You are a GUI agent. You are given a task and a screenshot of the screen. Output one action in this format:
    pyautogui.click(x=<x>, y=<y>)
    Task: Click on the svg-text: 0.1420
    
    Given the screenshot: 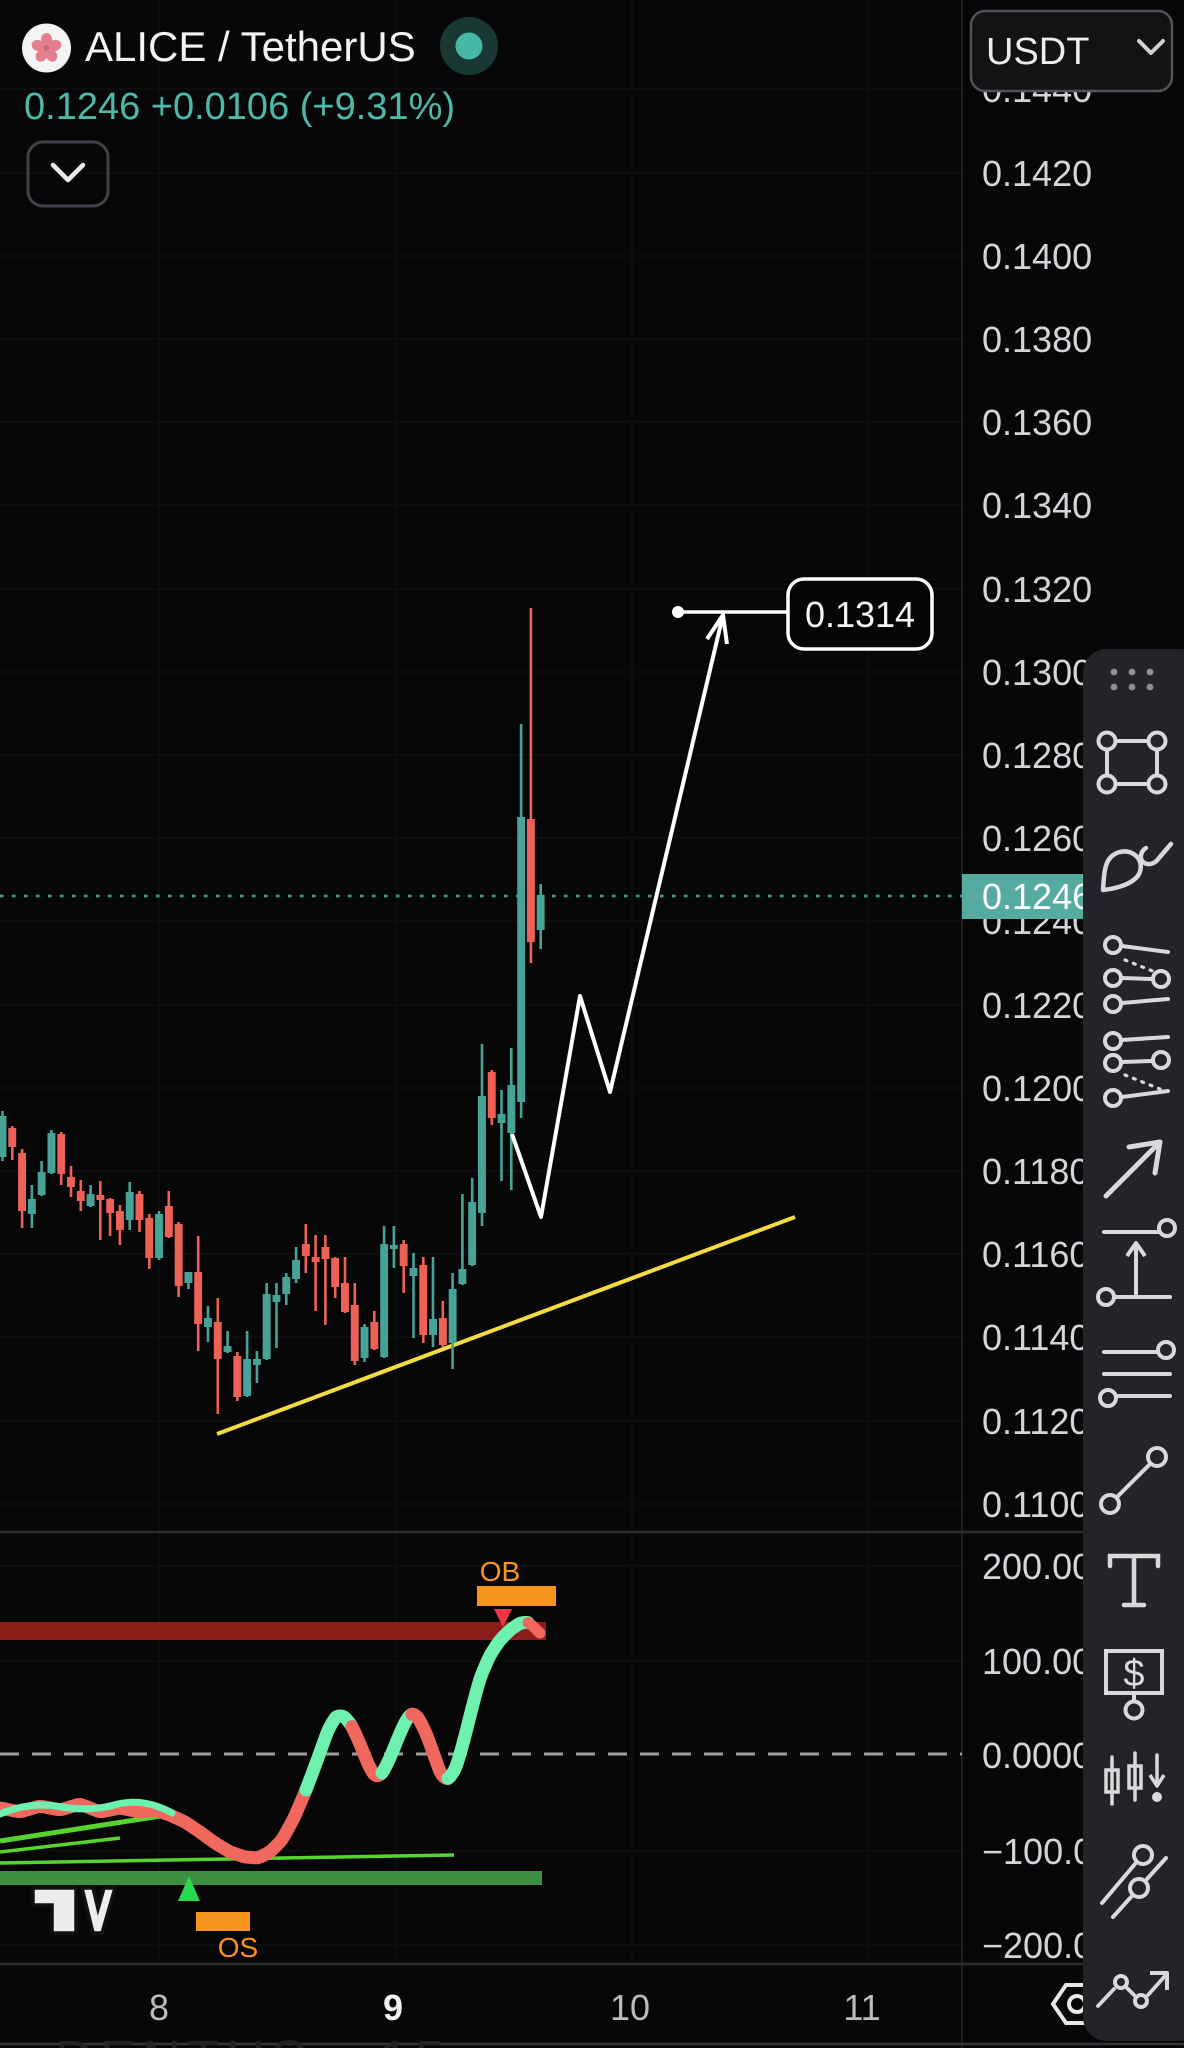 What is the action you would take?
    pyautogui.click(x=1037, y=173)
    